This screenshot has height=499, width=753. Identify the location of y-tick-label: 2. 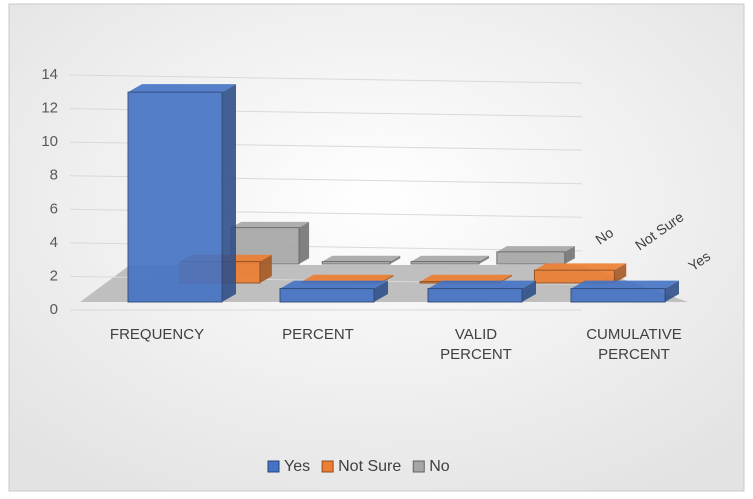
(54, 275).